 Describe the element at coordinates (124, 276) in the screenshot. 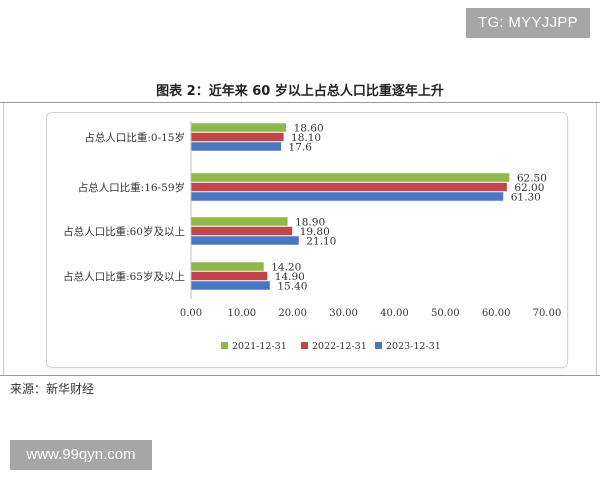

I see `category-label: 占总人口比重:65岁及以上` at that location.